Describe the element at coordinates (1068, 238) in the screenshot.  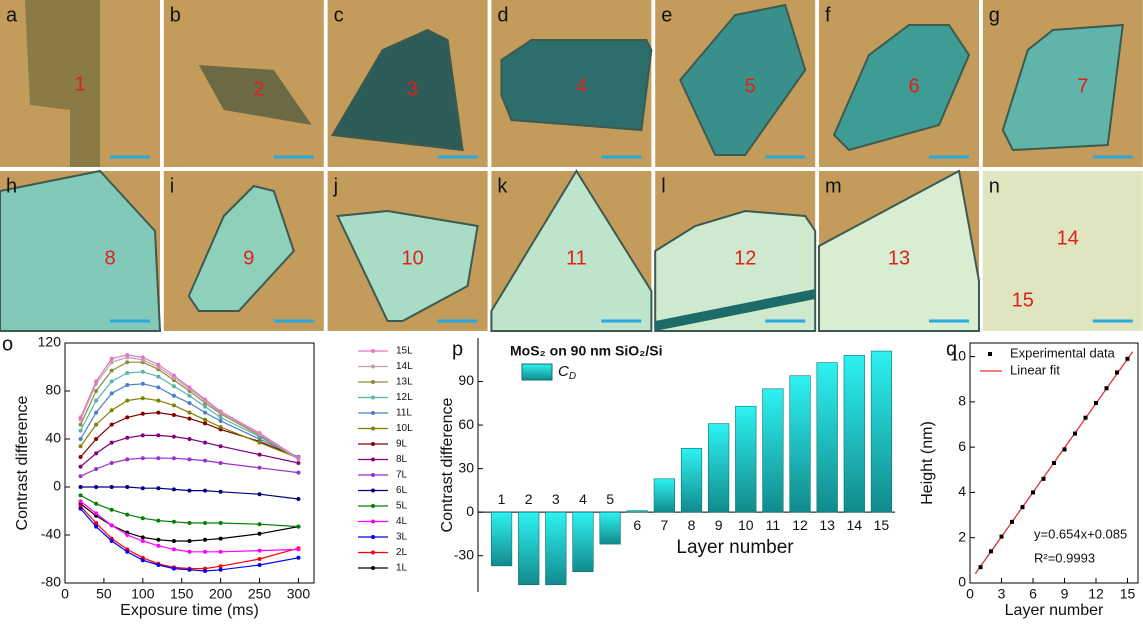
I see `flake-number: 14` at that location.